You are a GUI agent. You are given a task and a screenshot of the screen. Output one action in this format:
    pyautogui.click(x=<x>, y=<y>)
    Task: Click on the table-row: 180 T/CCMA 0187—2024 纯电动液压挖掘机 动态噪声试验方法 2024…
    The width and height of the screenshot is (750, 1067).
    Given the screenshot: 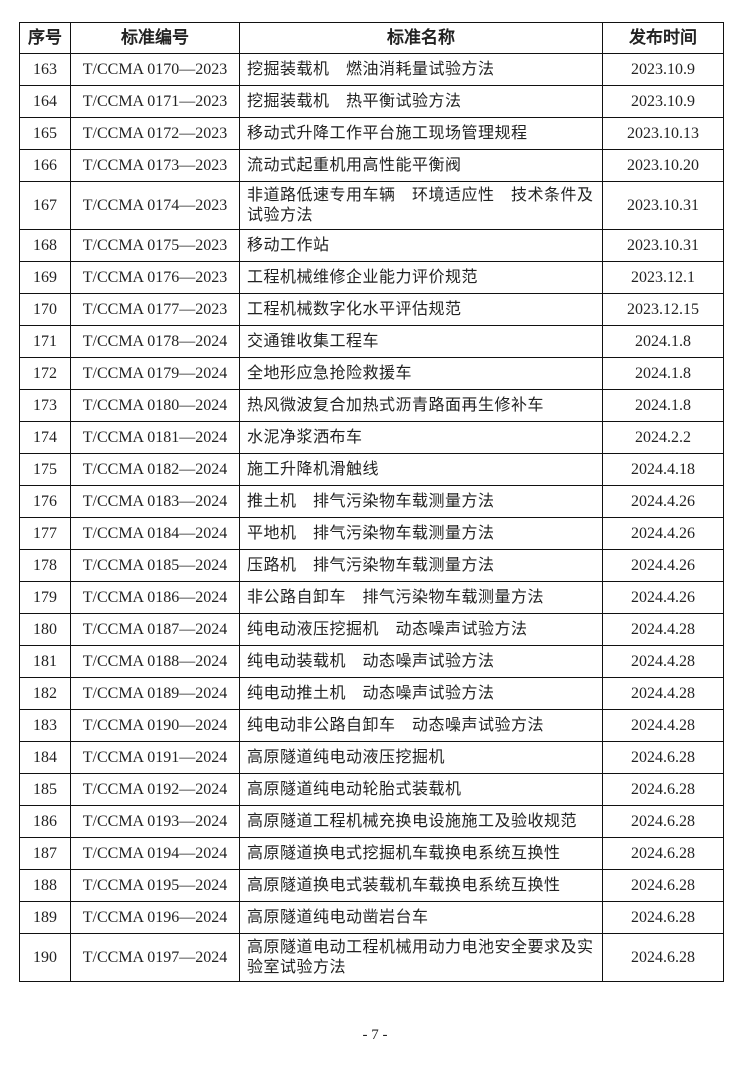 What is the action you would take?
    pyautogui.click(x=371, y=629)
    